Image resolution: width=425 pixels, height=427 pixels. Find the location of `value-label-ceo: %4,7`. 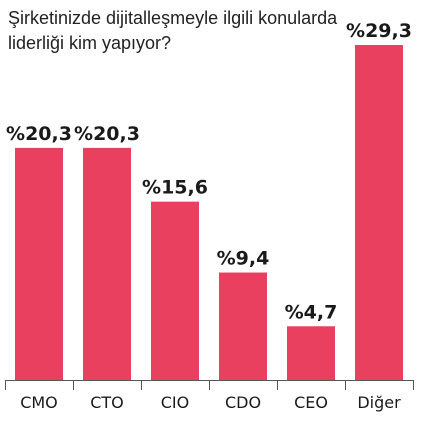

value-label-ceo: %4,7 is located at coordinates (311, 312).